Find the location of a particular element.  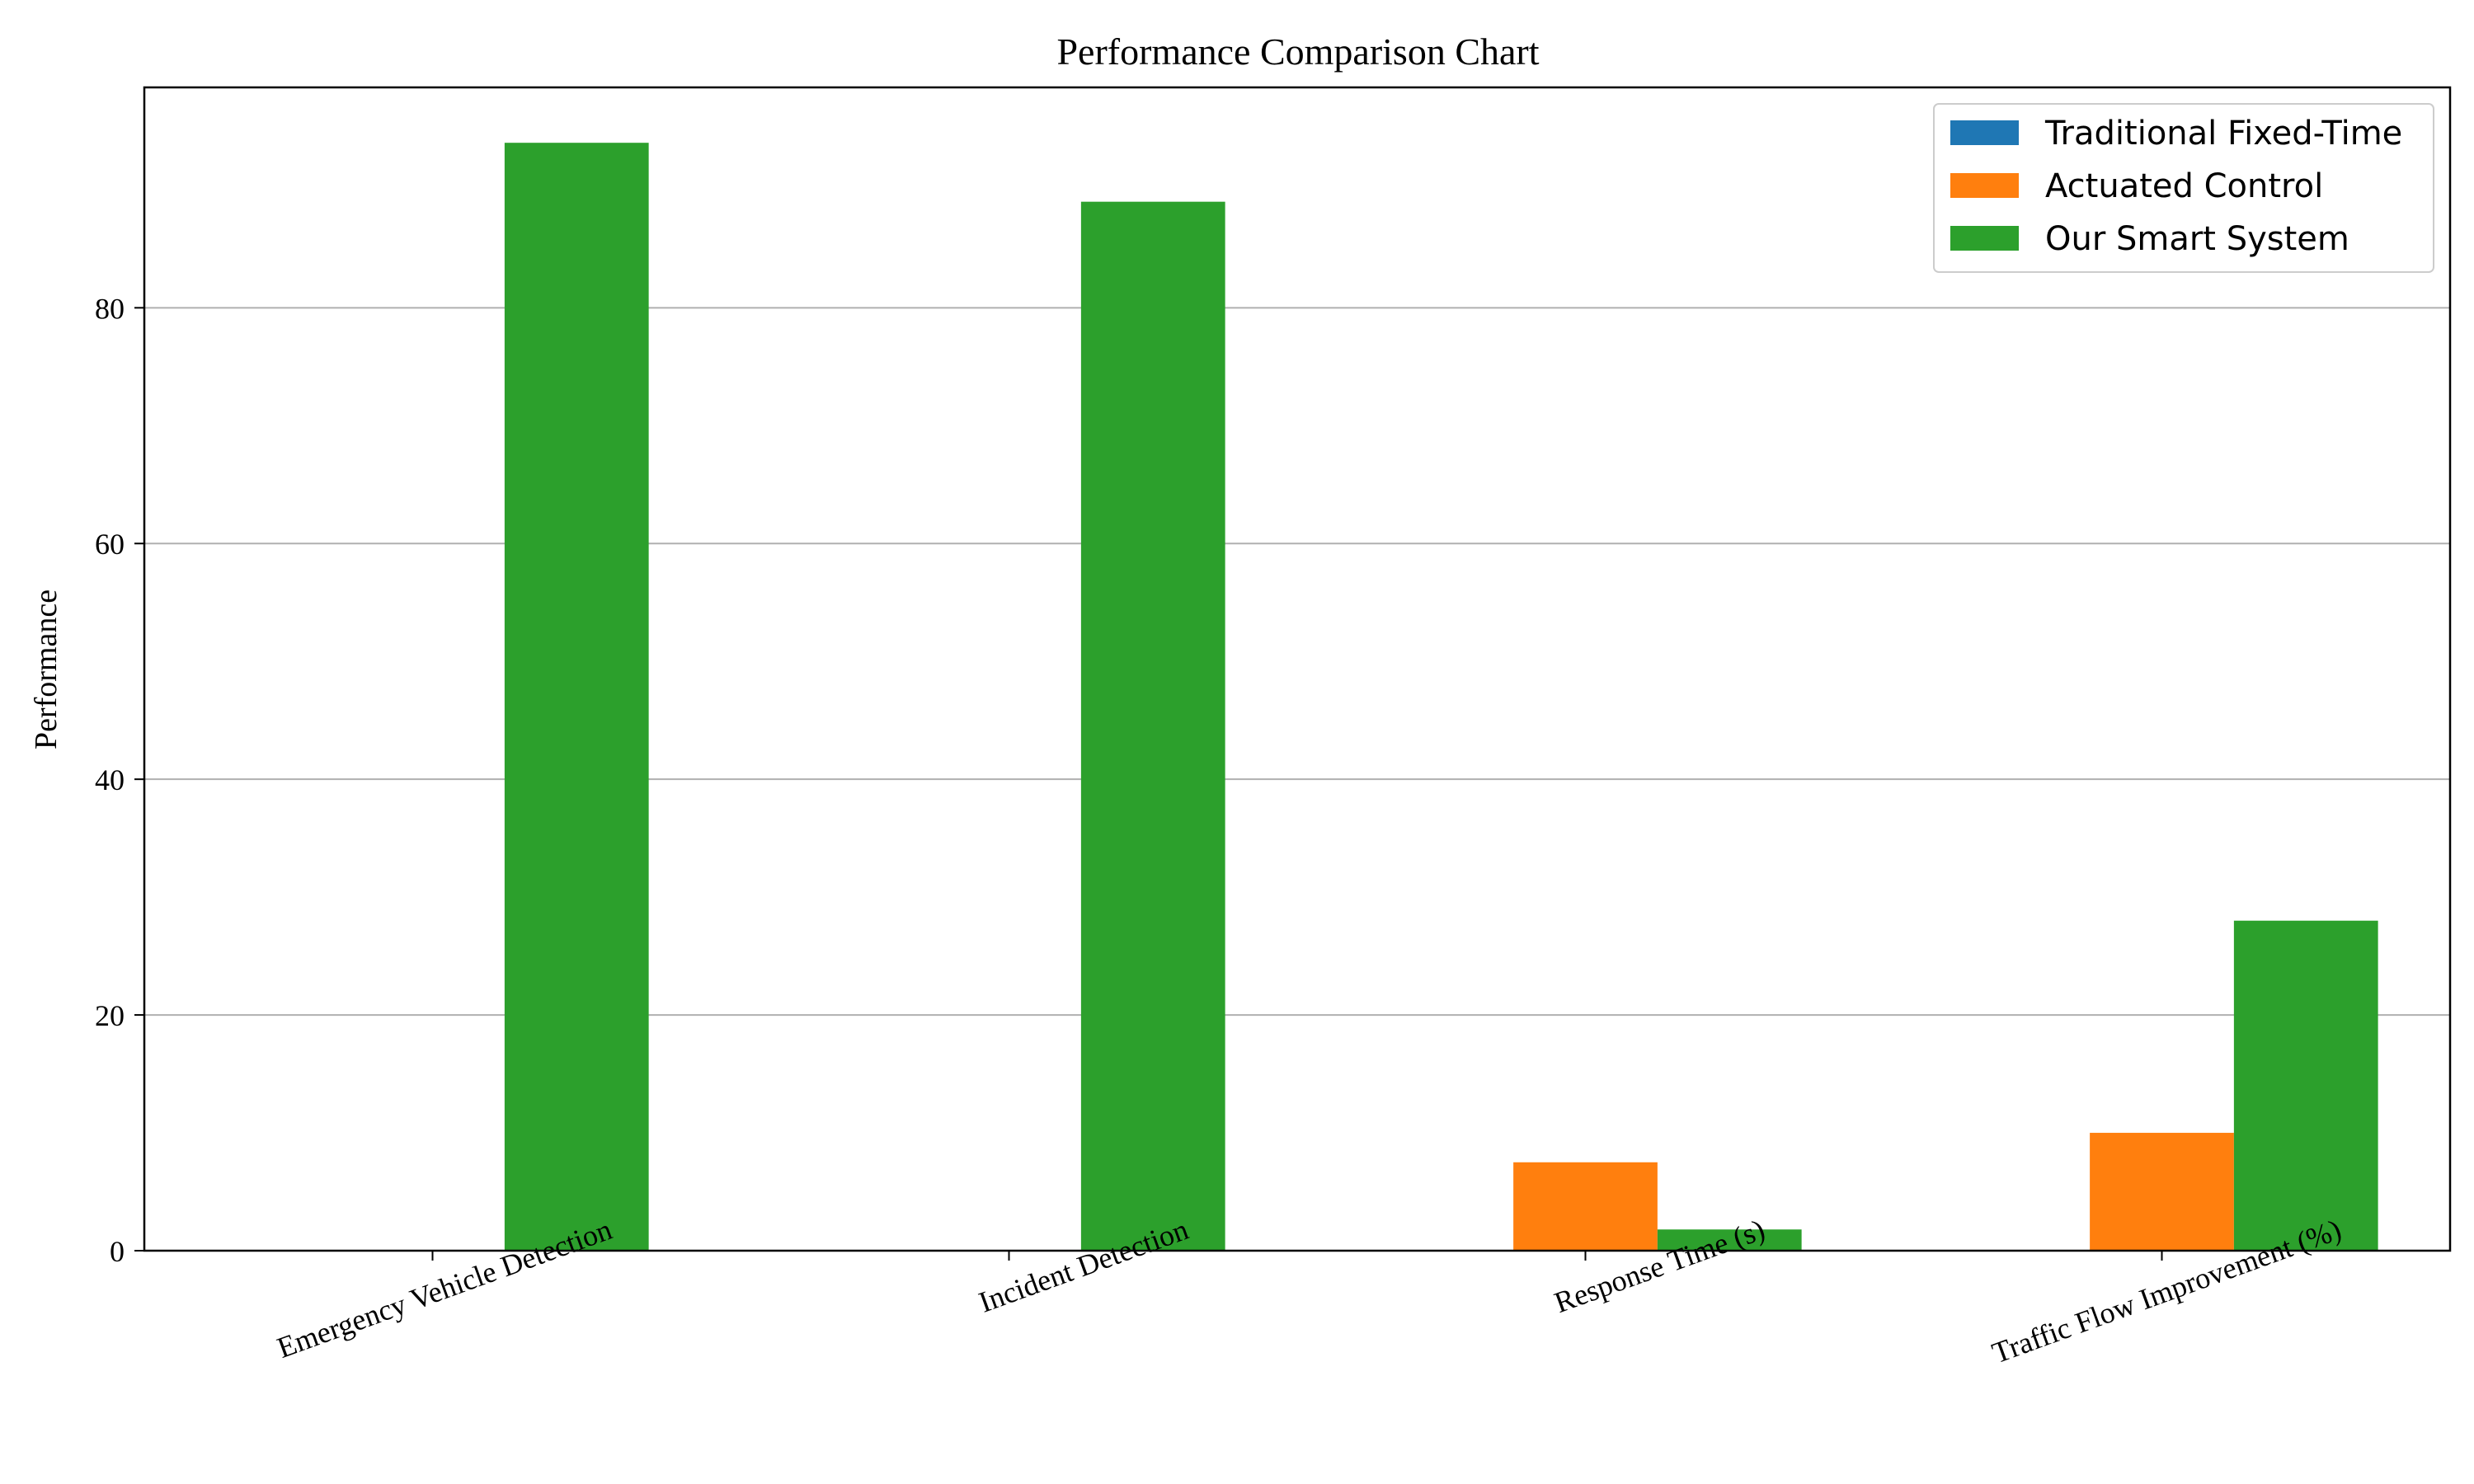

y-axis: 0 20 40 60 80 is located at coordinates (119, 780).